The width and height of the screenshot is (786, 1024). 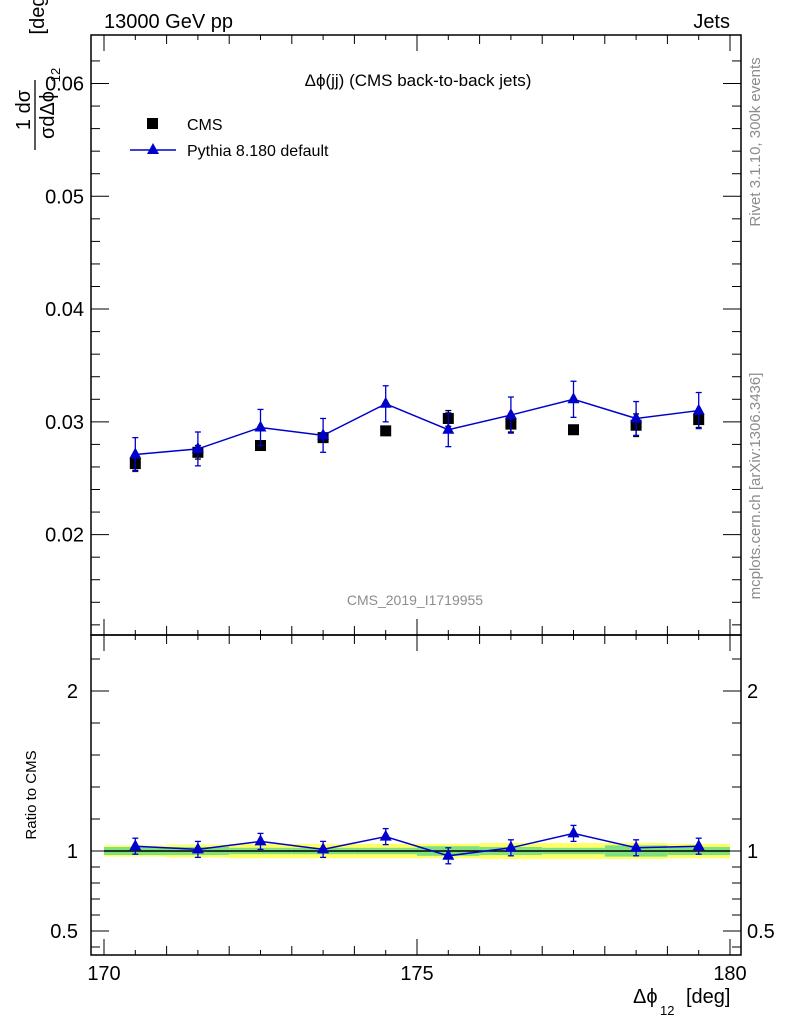 What do you see at coordinates (229, 138) in the screenshot?
I see `legend: CMS Pythia 8.180 default` at bounding box center [229, 138].